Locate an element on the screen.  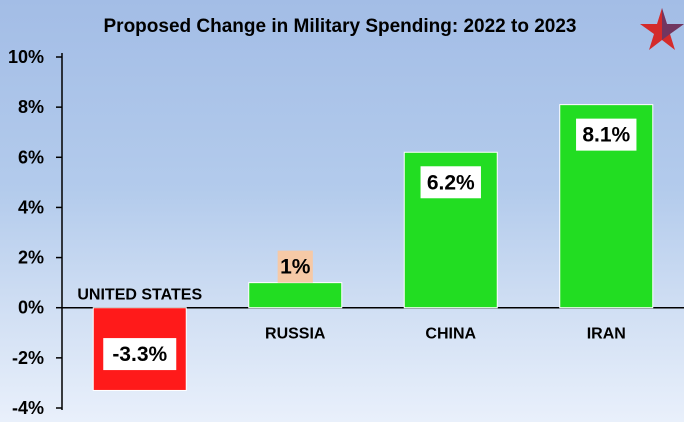
data-label: -3.3% is located at coordinates (140, 354).